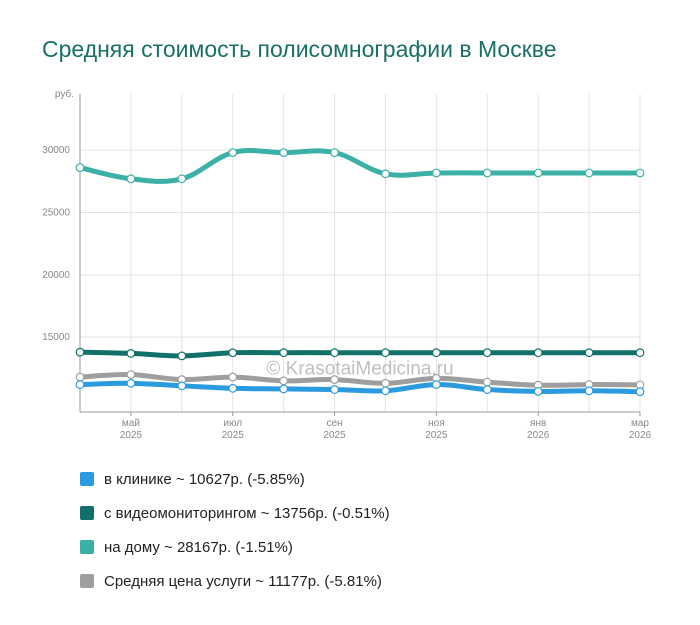 This screenshot has width=700, height=625. I want to click on x-tick-label: янв, so click(538, 423).